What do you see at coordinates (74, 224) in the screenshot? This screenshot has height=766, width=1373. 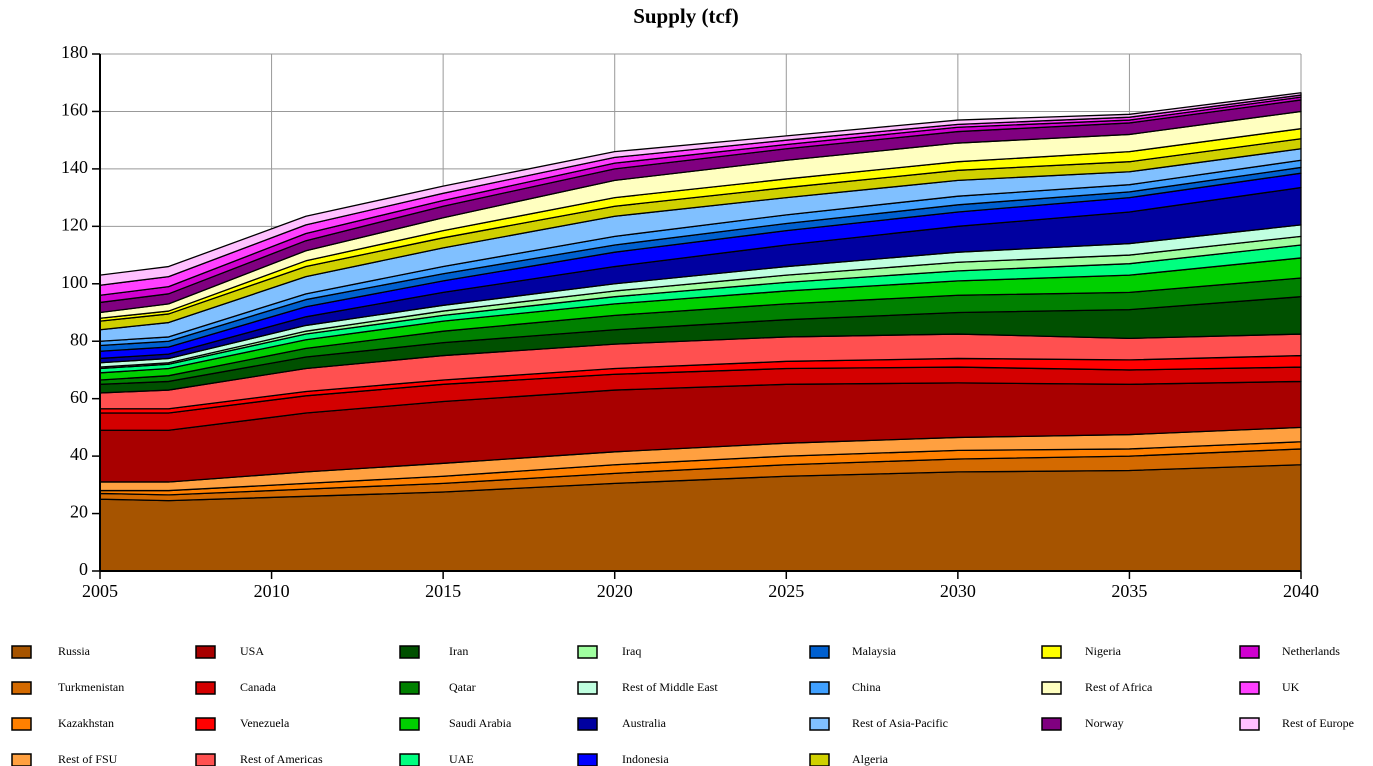 I see `y-tick-label: 120` at bounding box center [74, 224].